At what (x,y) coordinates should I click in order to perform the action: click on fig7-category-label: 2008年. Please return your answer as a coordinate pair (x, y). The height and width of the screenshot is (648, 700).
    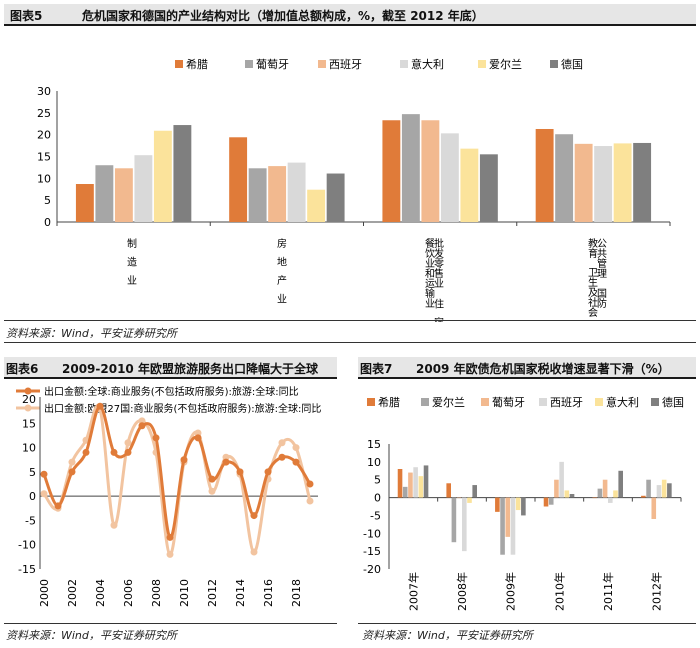
    Looking at the image, I should click on (462, 591).